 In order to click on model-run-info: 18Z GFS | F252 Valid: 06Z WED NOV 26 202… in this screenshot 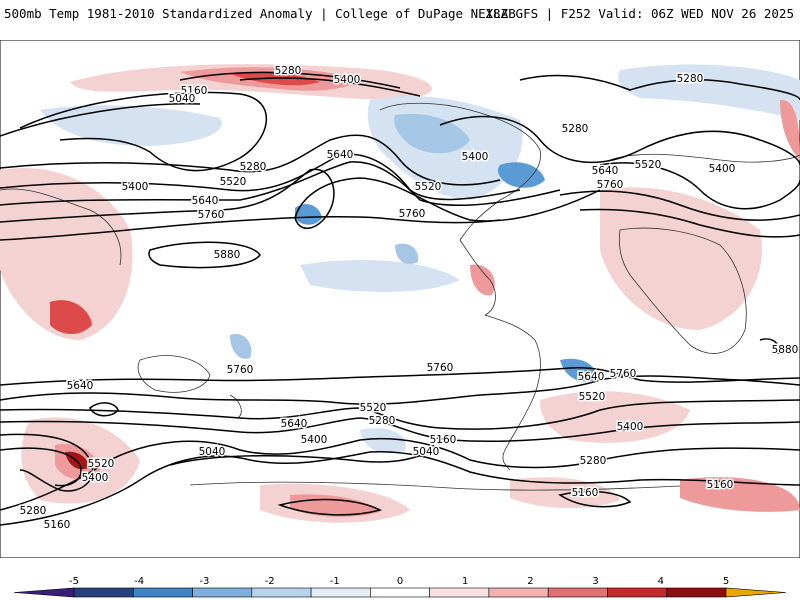, I will do `click(639, 13)`.